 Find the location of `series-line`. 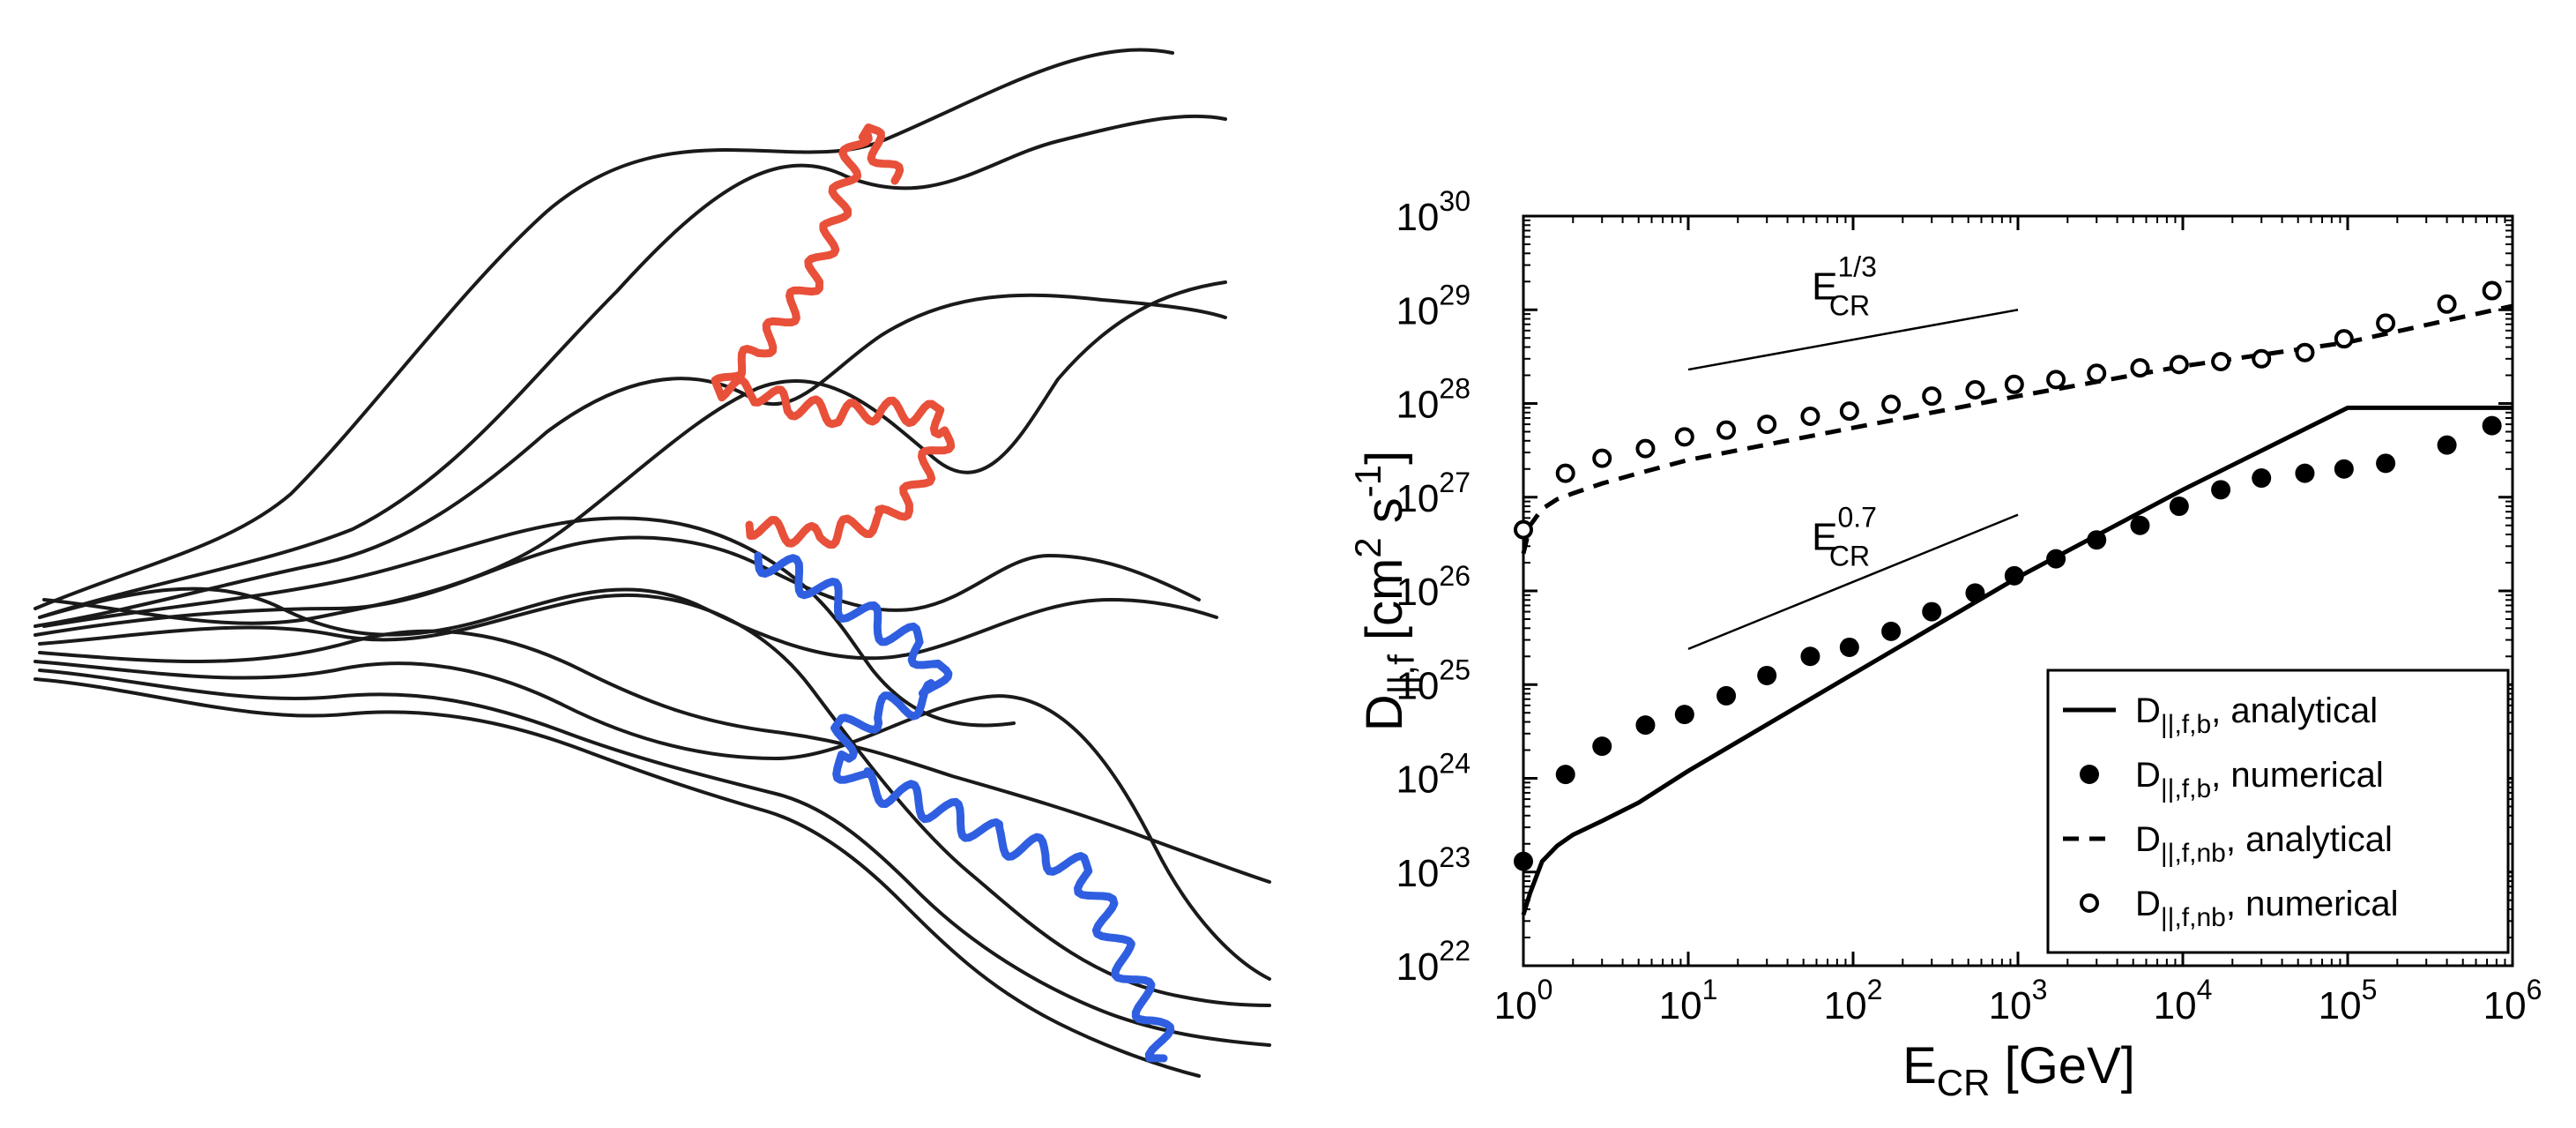

series-line is located at coordinates (2017, 429).